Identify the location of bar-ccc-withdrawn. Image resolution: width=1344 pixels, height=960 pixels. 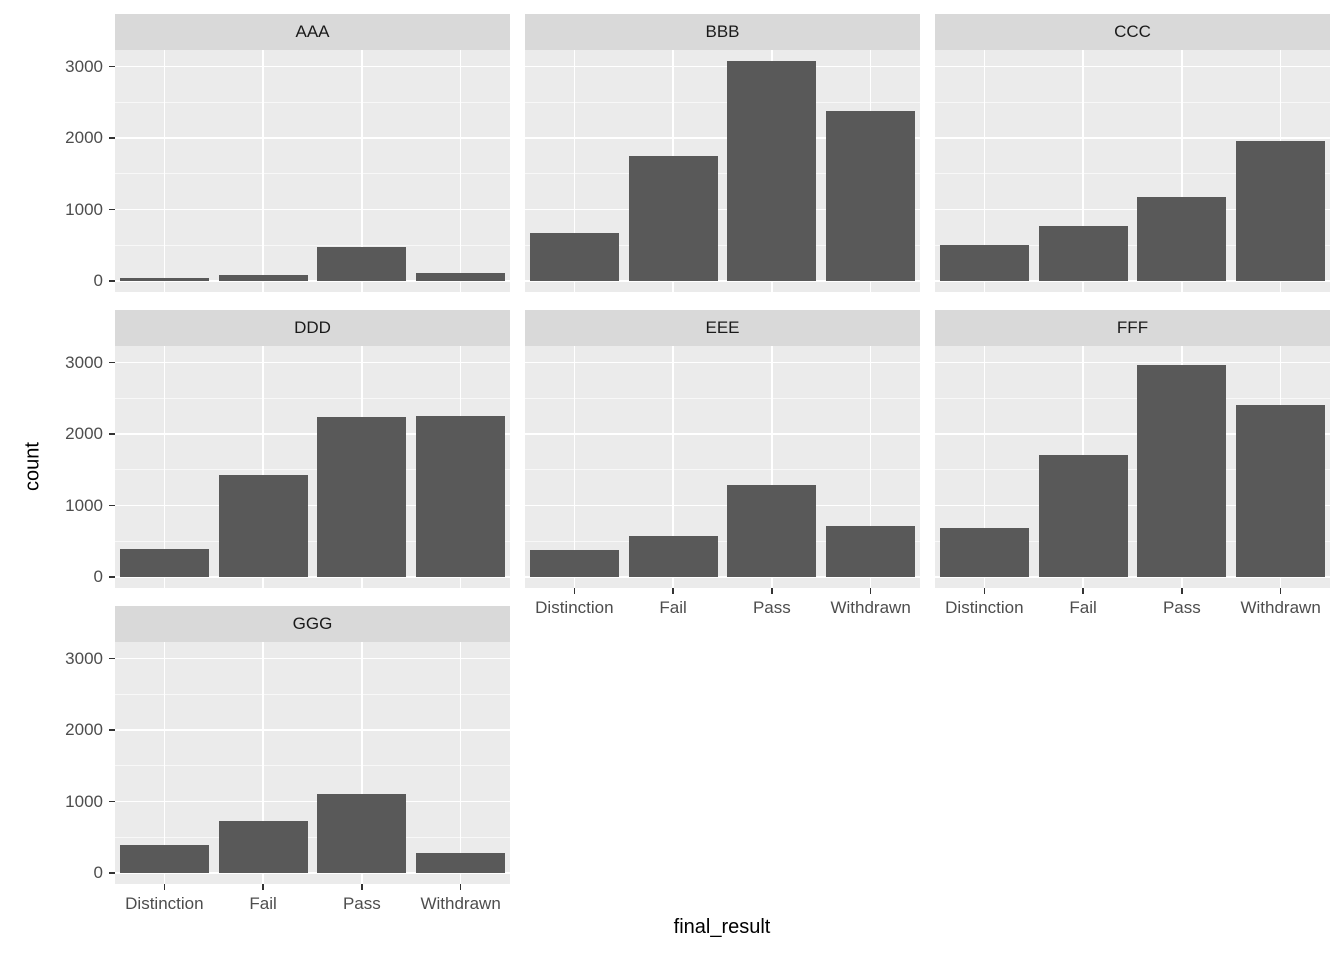
(1281, 211).